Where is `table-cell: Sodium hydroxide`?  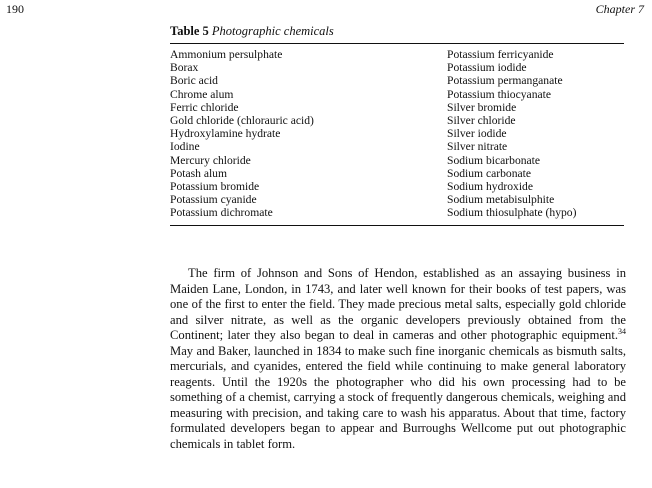 table-cell: Sodium hydroxide is located at coordinates (490, 187).